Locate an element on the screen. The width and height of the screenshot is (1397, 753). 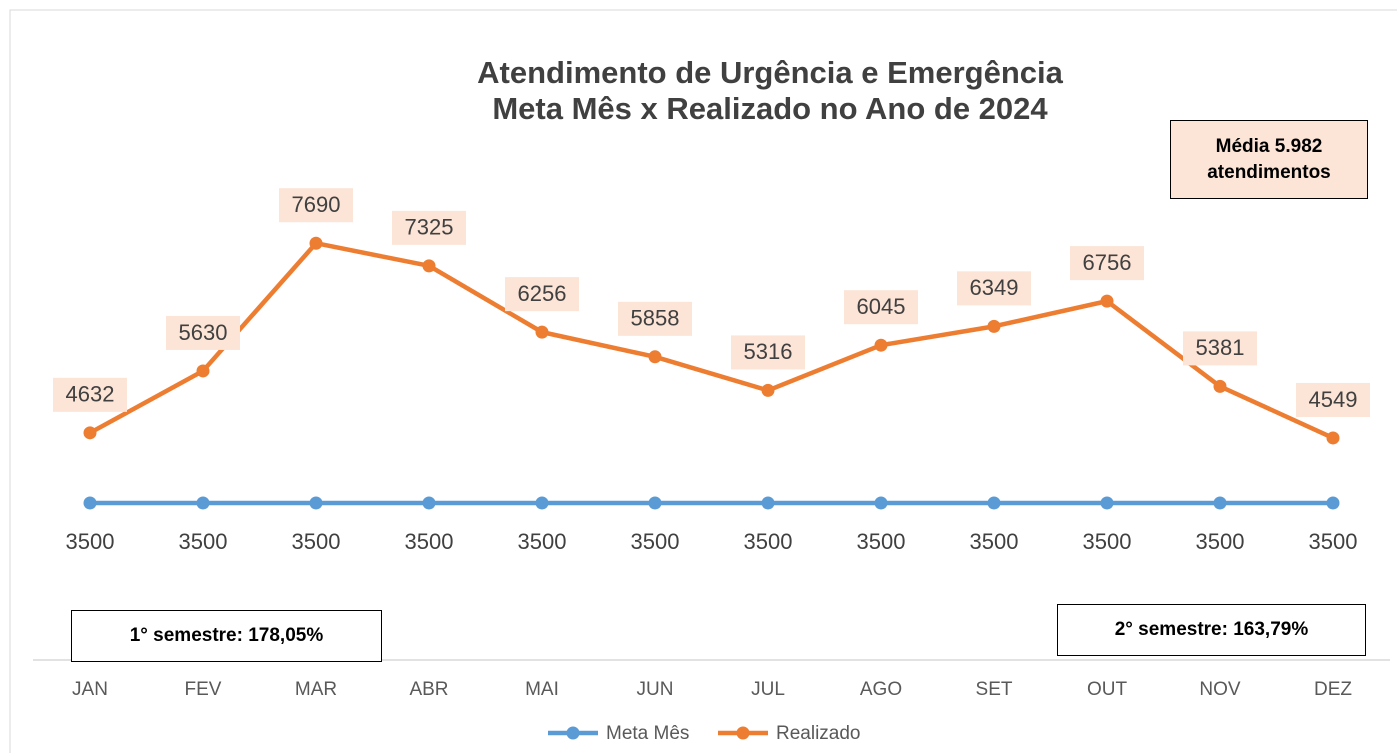
data-label: 6756 is located at coordinates (1107, 262).